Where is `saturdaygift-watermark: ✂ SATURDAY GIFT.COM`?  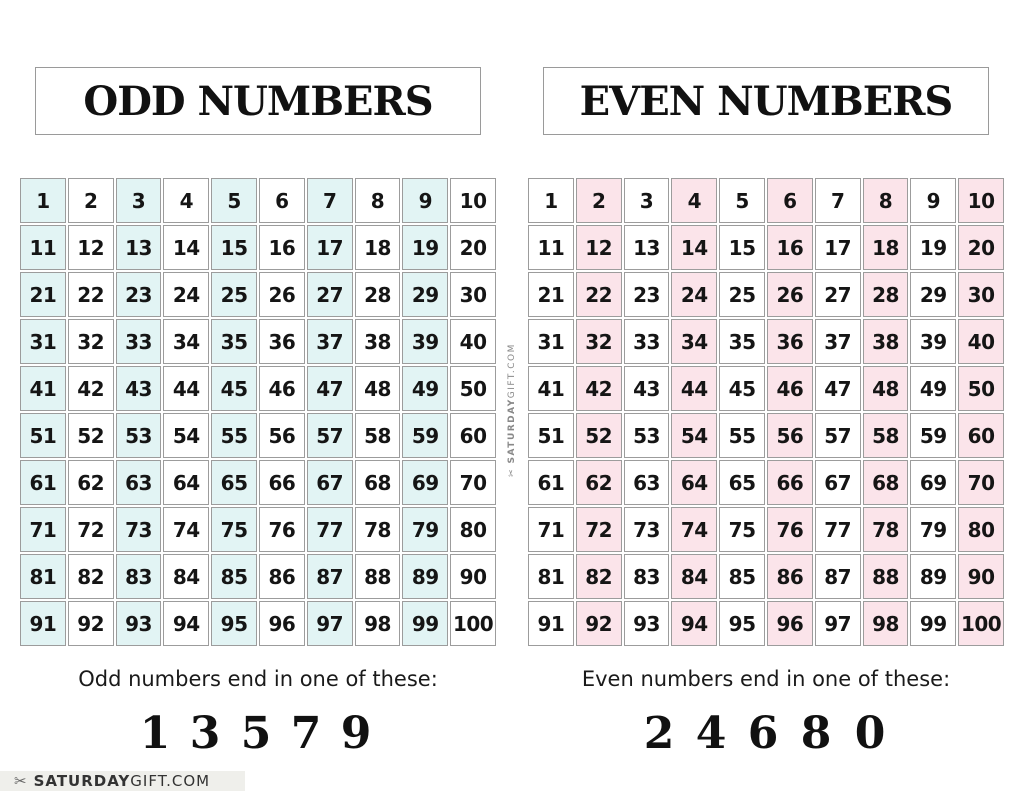
saturdaygift-watermark: ✂ SATURDAY GIFT.COM is located at coordinates (122, 781).